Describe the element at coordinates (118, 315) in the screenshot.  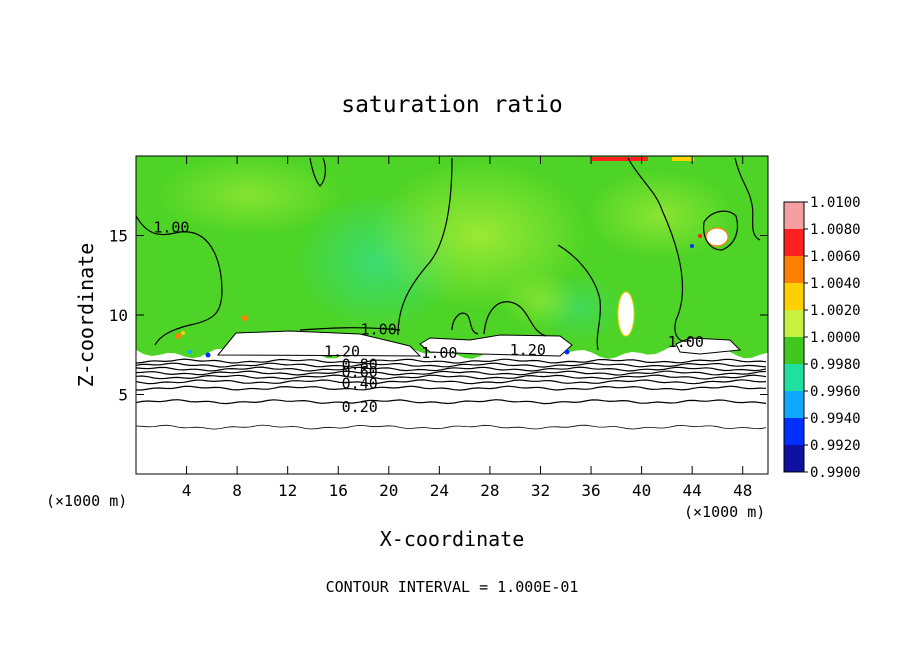
I see `y-tick-label: 10` at that location.